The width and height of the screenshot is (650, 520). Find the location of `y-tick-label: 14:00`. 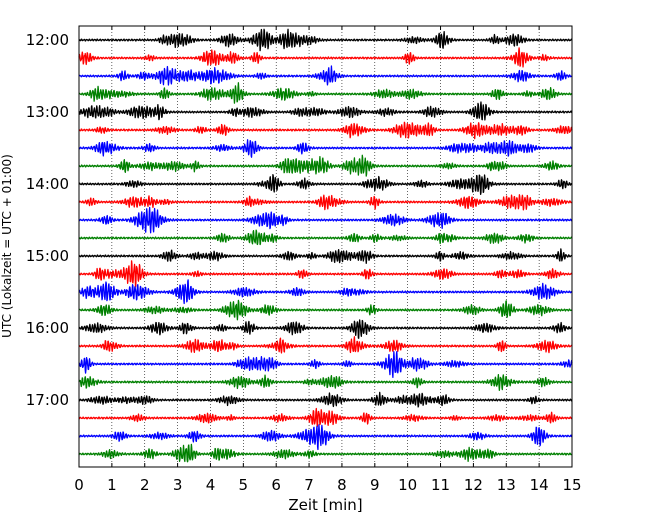

y-tick-label: 14:00 is located at coordinates (47, 184).